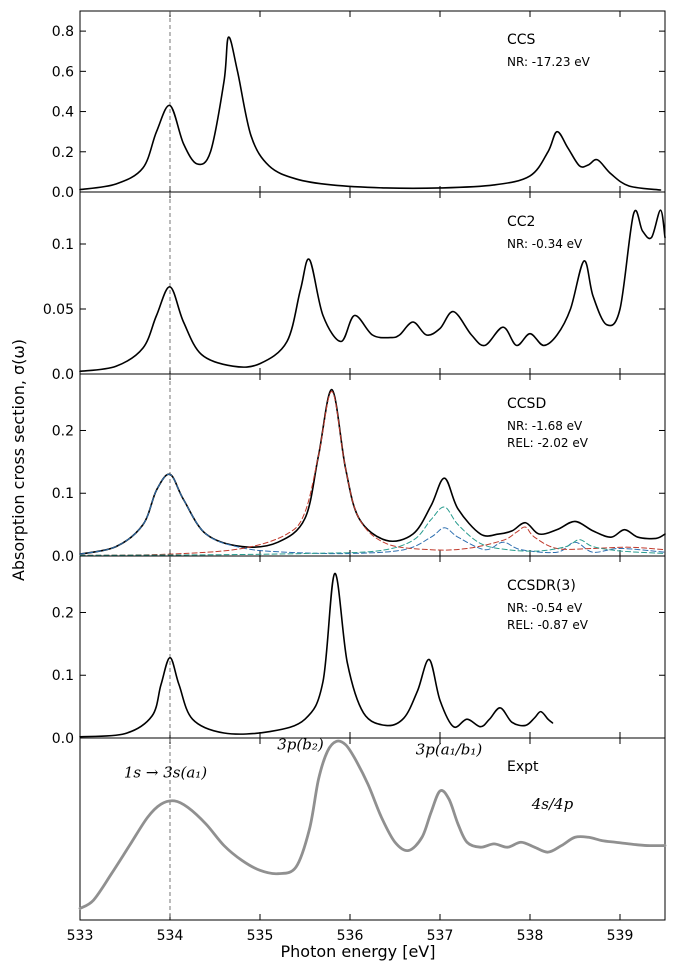  I want to click on y-tick-label: 0.05, so click(58, 310).